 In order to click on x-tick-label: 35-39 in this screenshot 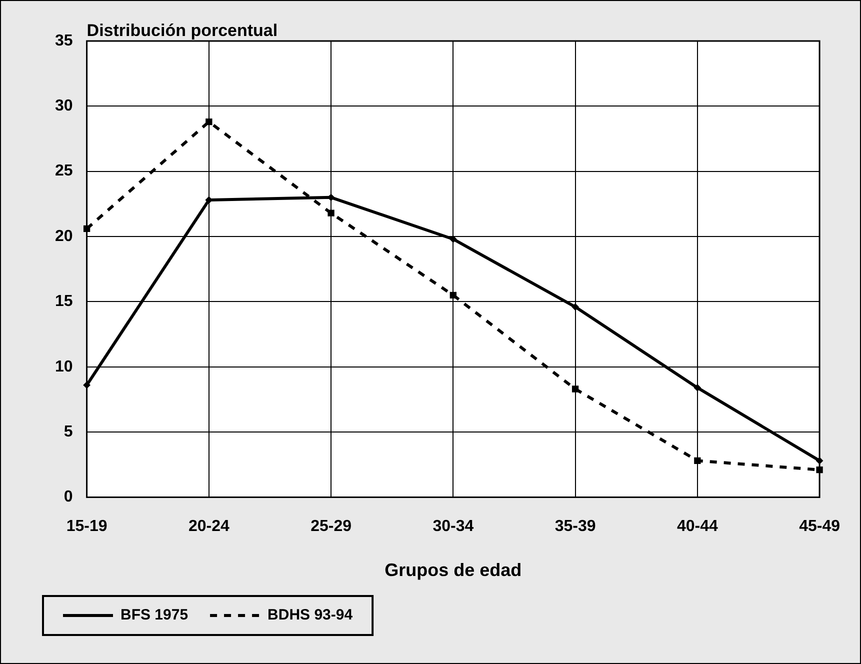, I will do `click(575, 527)`.